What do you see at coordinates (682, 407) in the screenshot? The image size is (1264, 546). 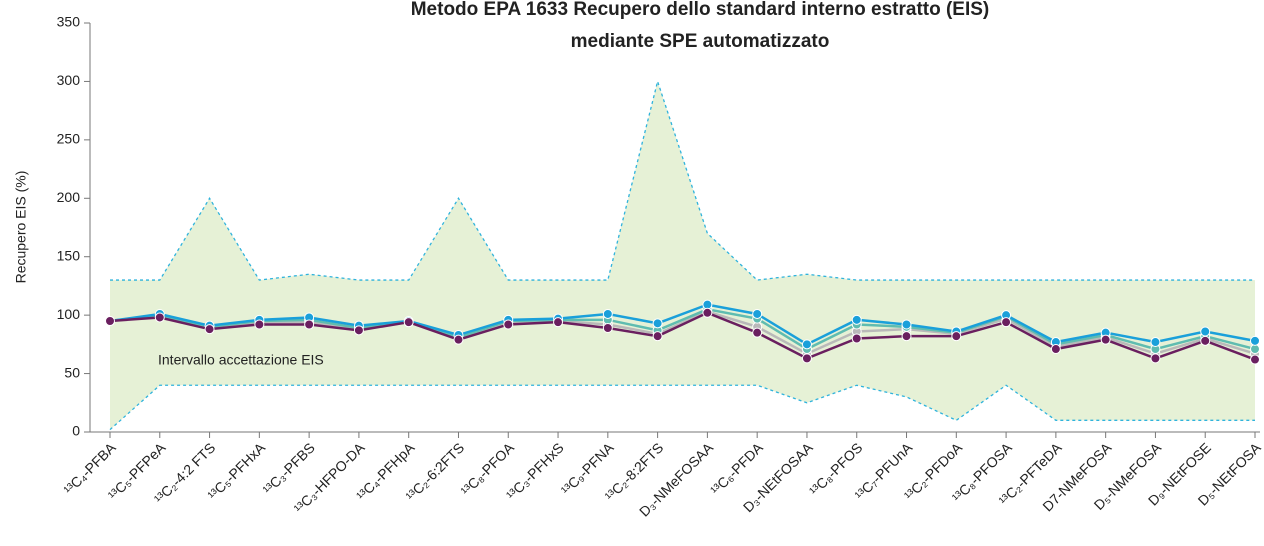 I see `range-lower` at bounding box center [682, 407].